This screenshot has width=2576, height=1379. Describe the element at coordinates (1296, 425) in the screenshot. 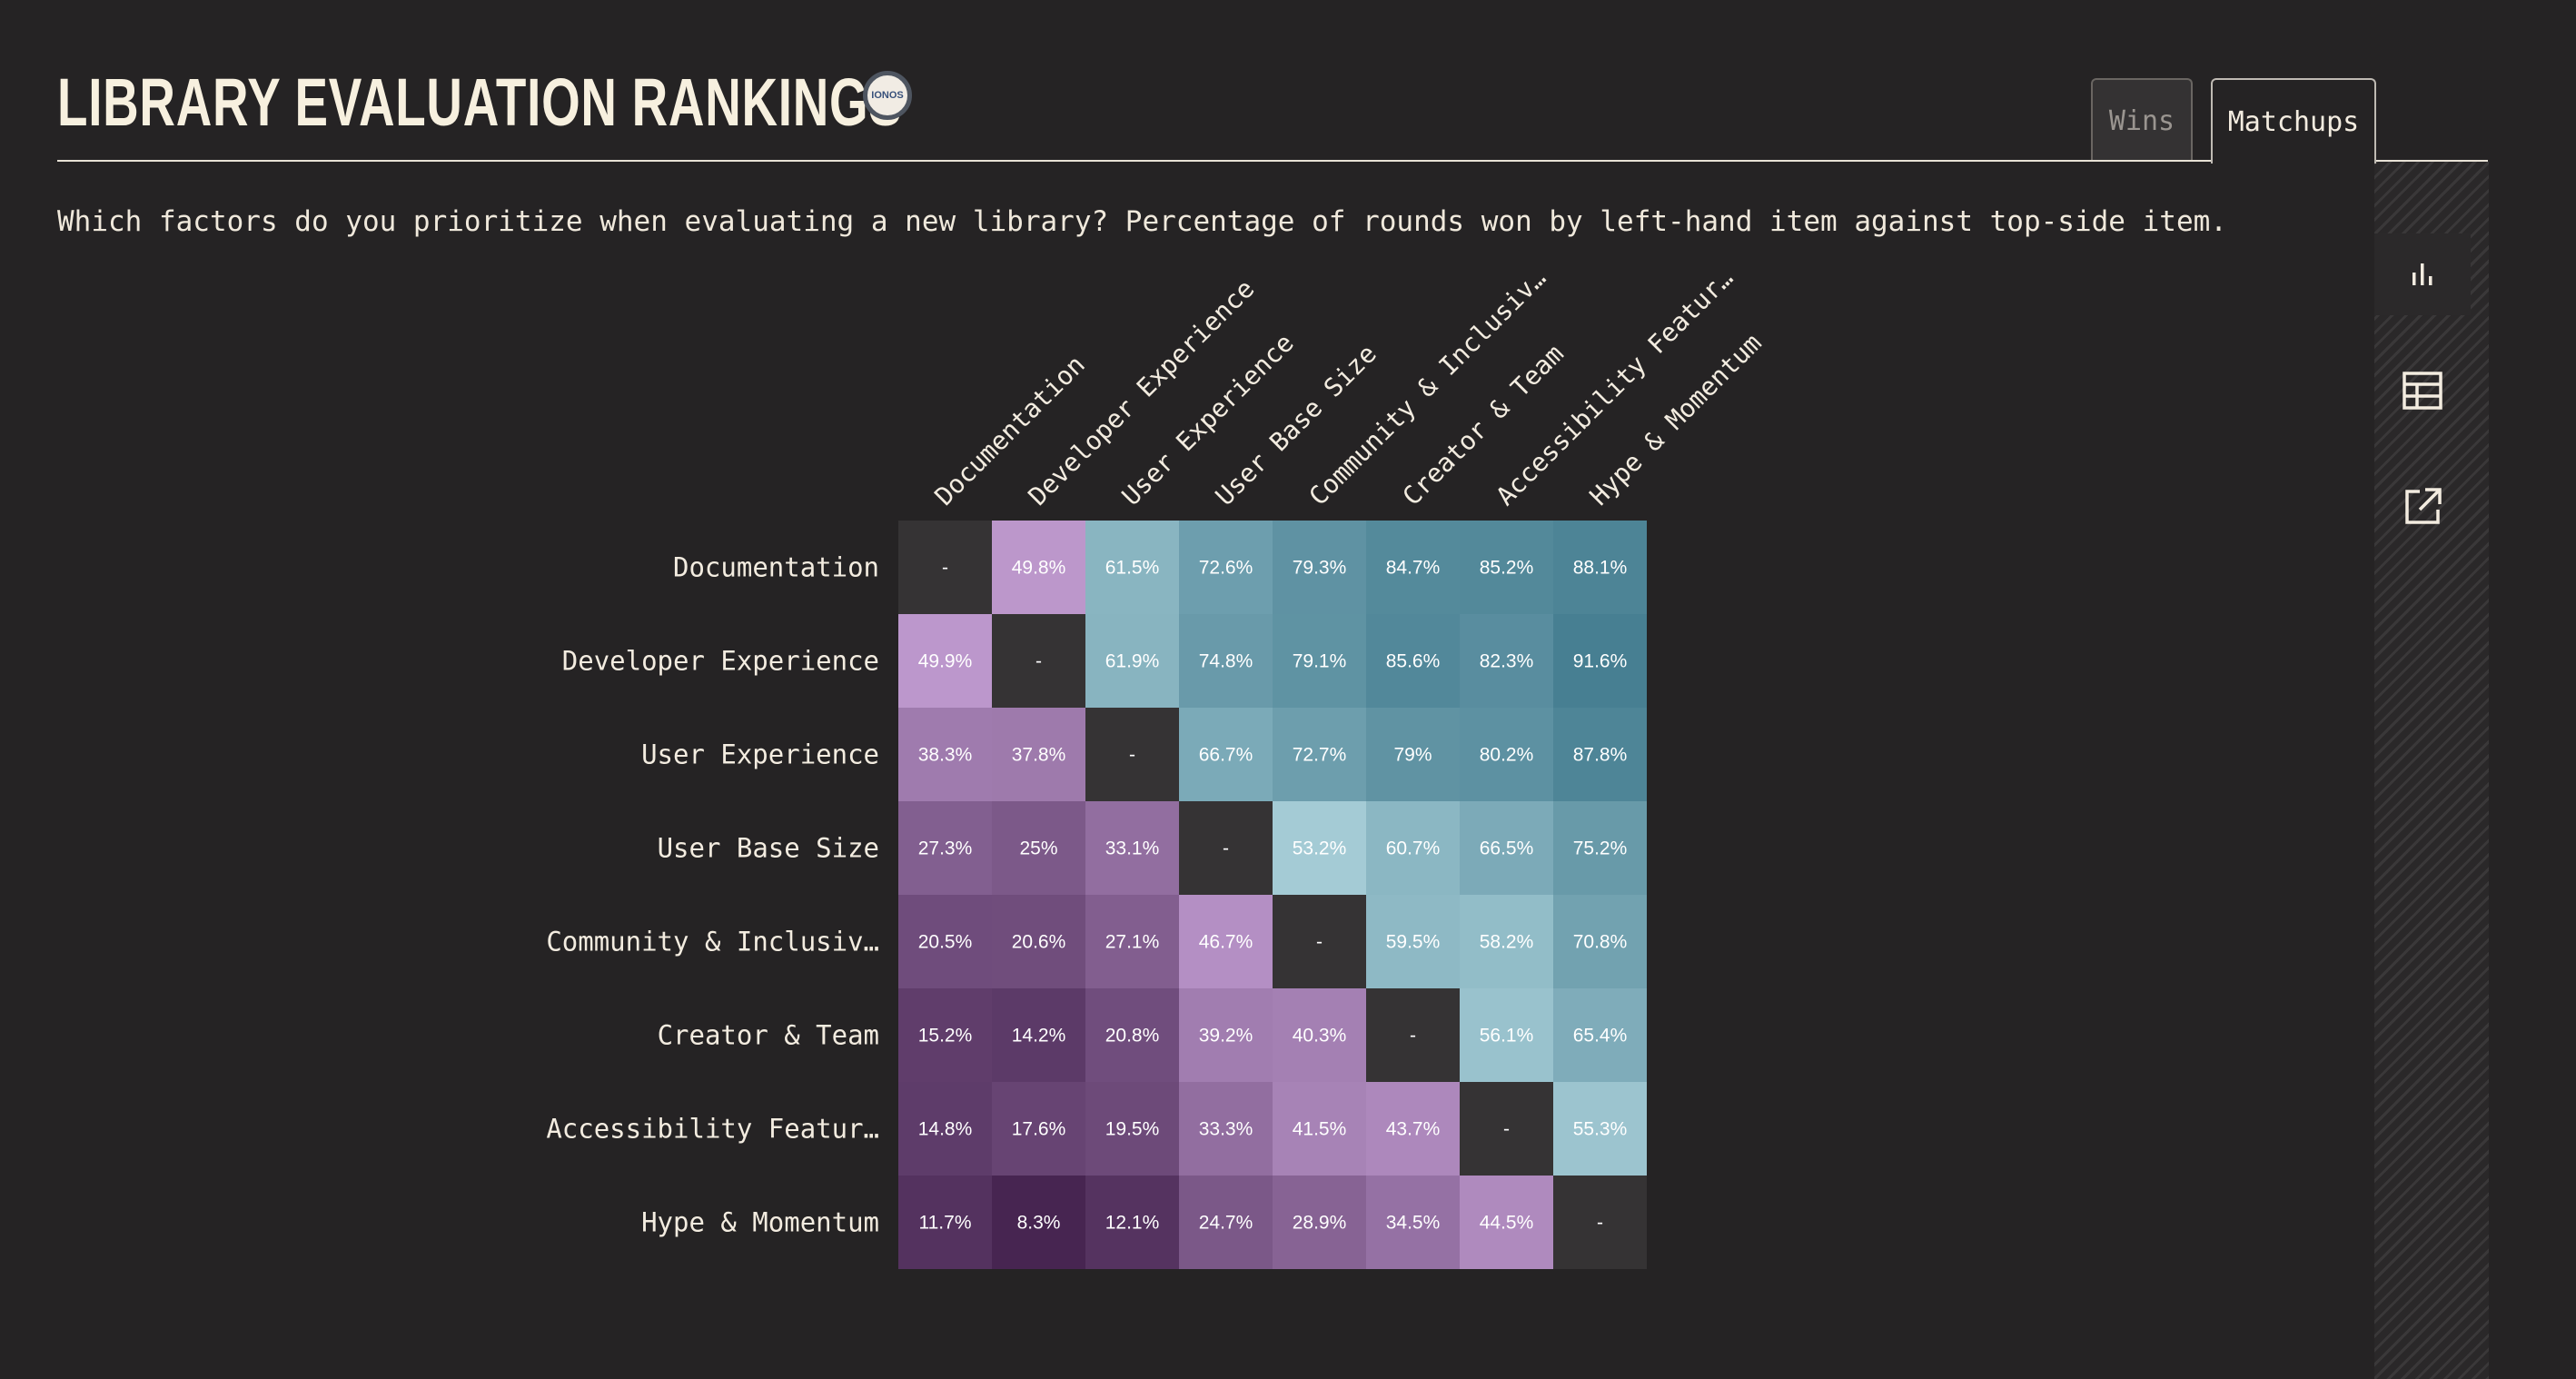

I see `column-label: User Base Size` at that location.